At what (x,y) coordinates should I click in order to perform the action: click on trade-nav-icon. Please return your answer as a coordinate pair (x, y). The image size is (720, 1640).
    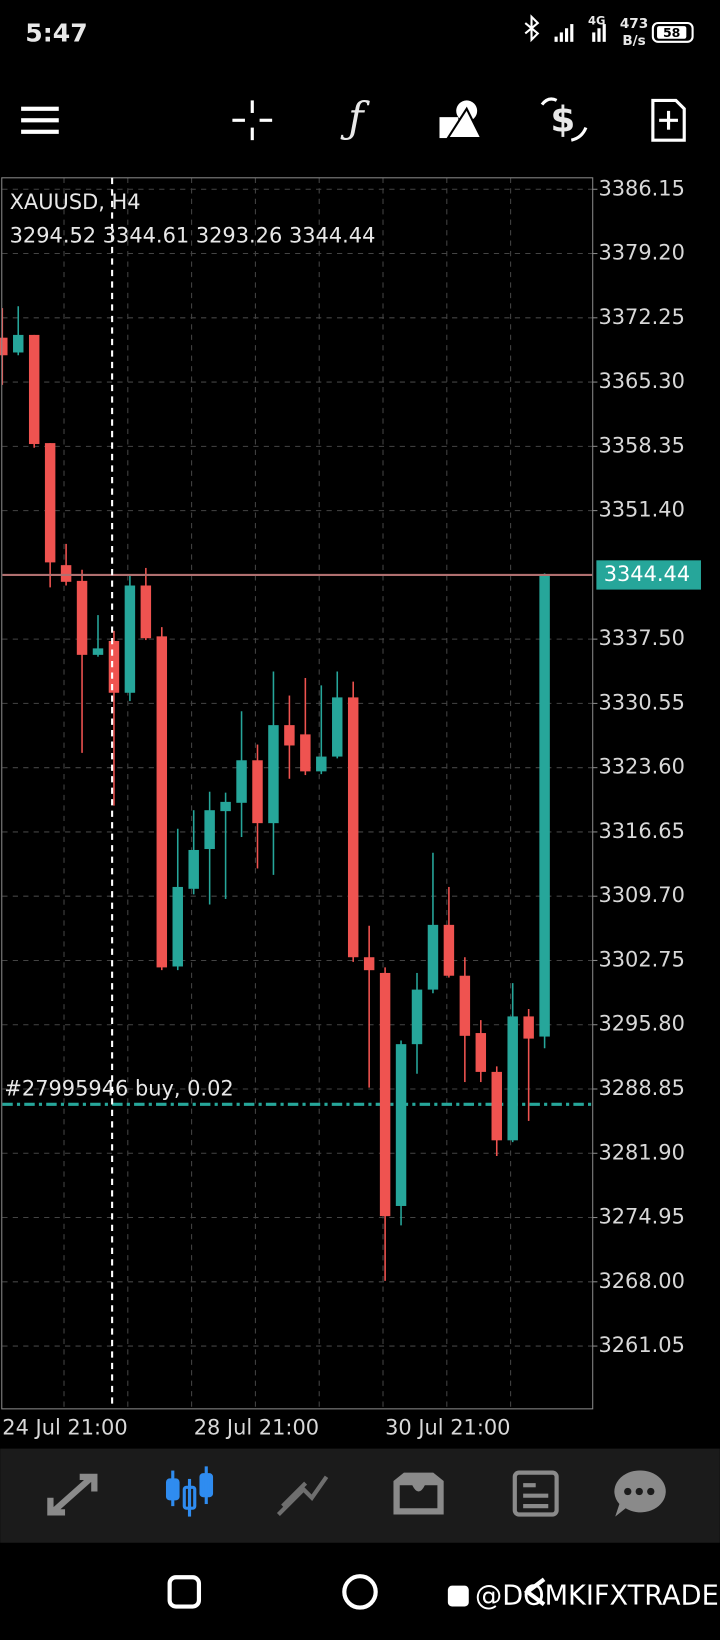
    Looking at the image, I should click on (302, 1495).